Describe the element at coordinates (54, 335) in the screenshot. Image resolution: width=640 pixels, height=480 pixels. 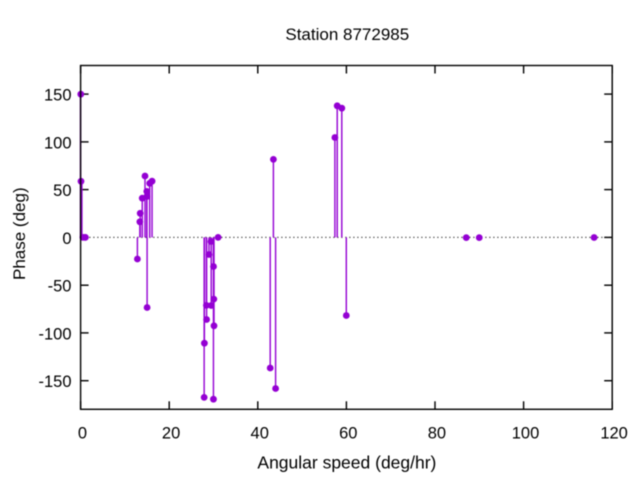
I see `svg-text: -100` at that location.